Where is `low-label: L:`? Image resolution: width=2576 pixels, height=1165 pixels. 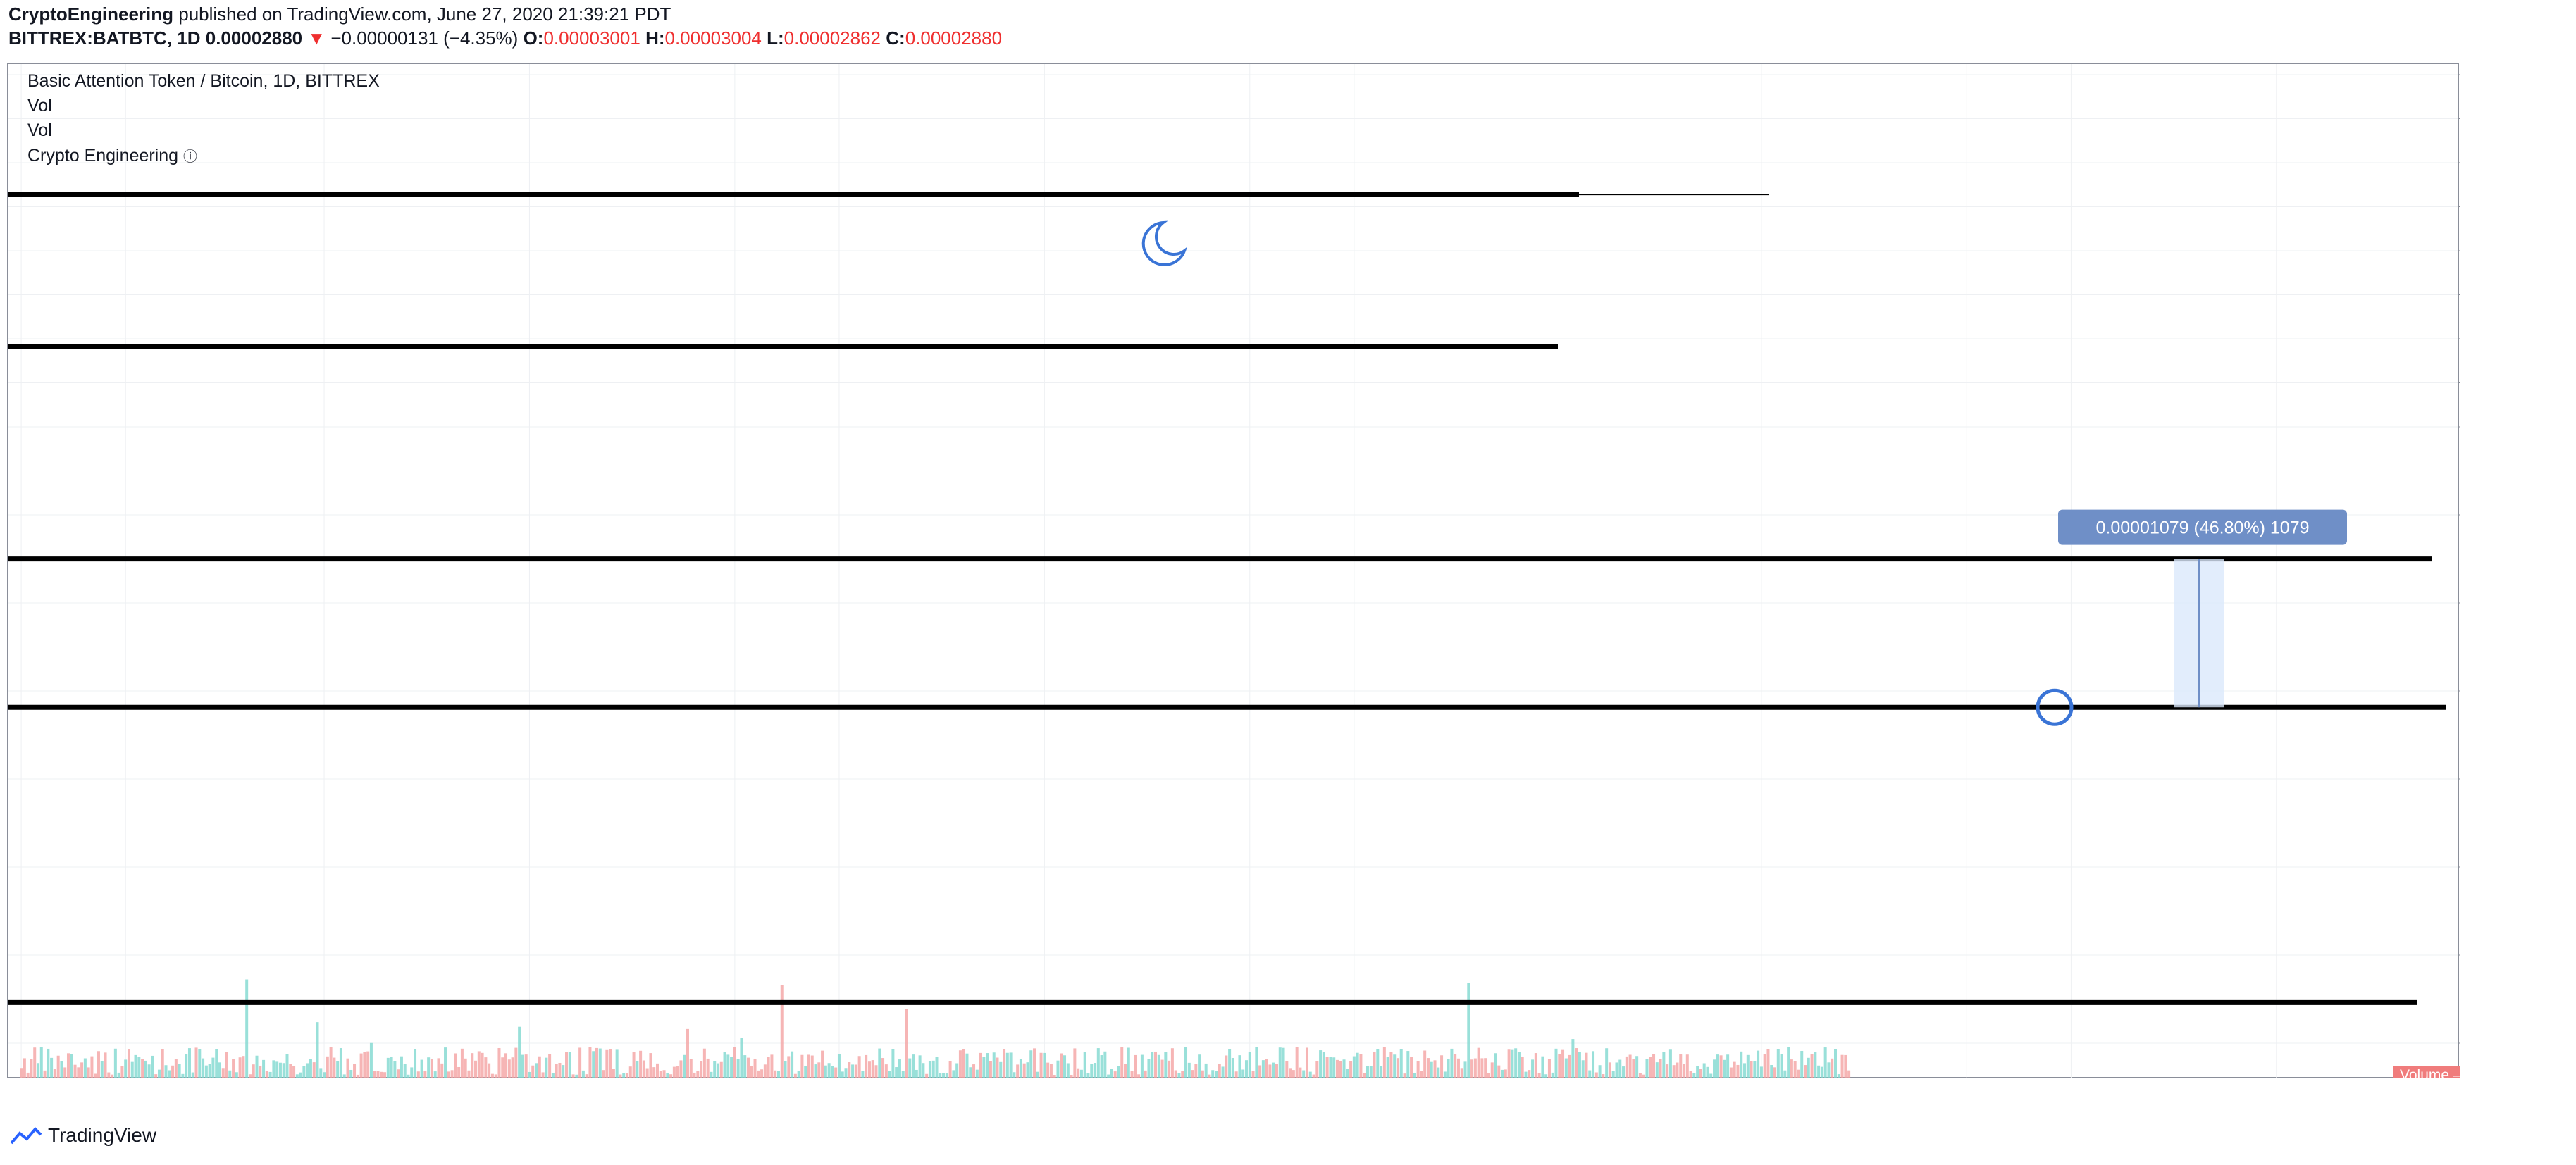
low-label: L: is located at coordinates (775, 38).